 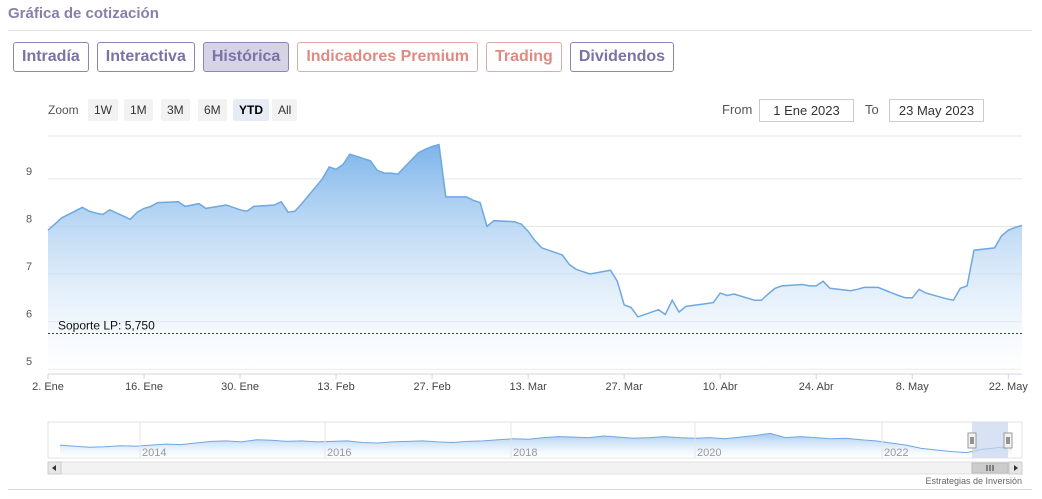 I want to click on navigator-year-label: 2018, so click(x=525, y=453).